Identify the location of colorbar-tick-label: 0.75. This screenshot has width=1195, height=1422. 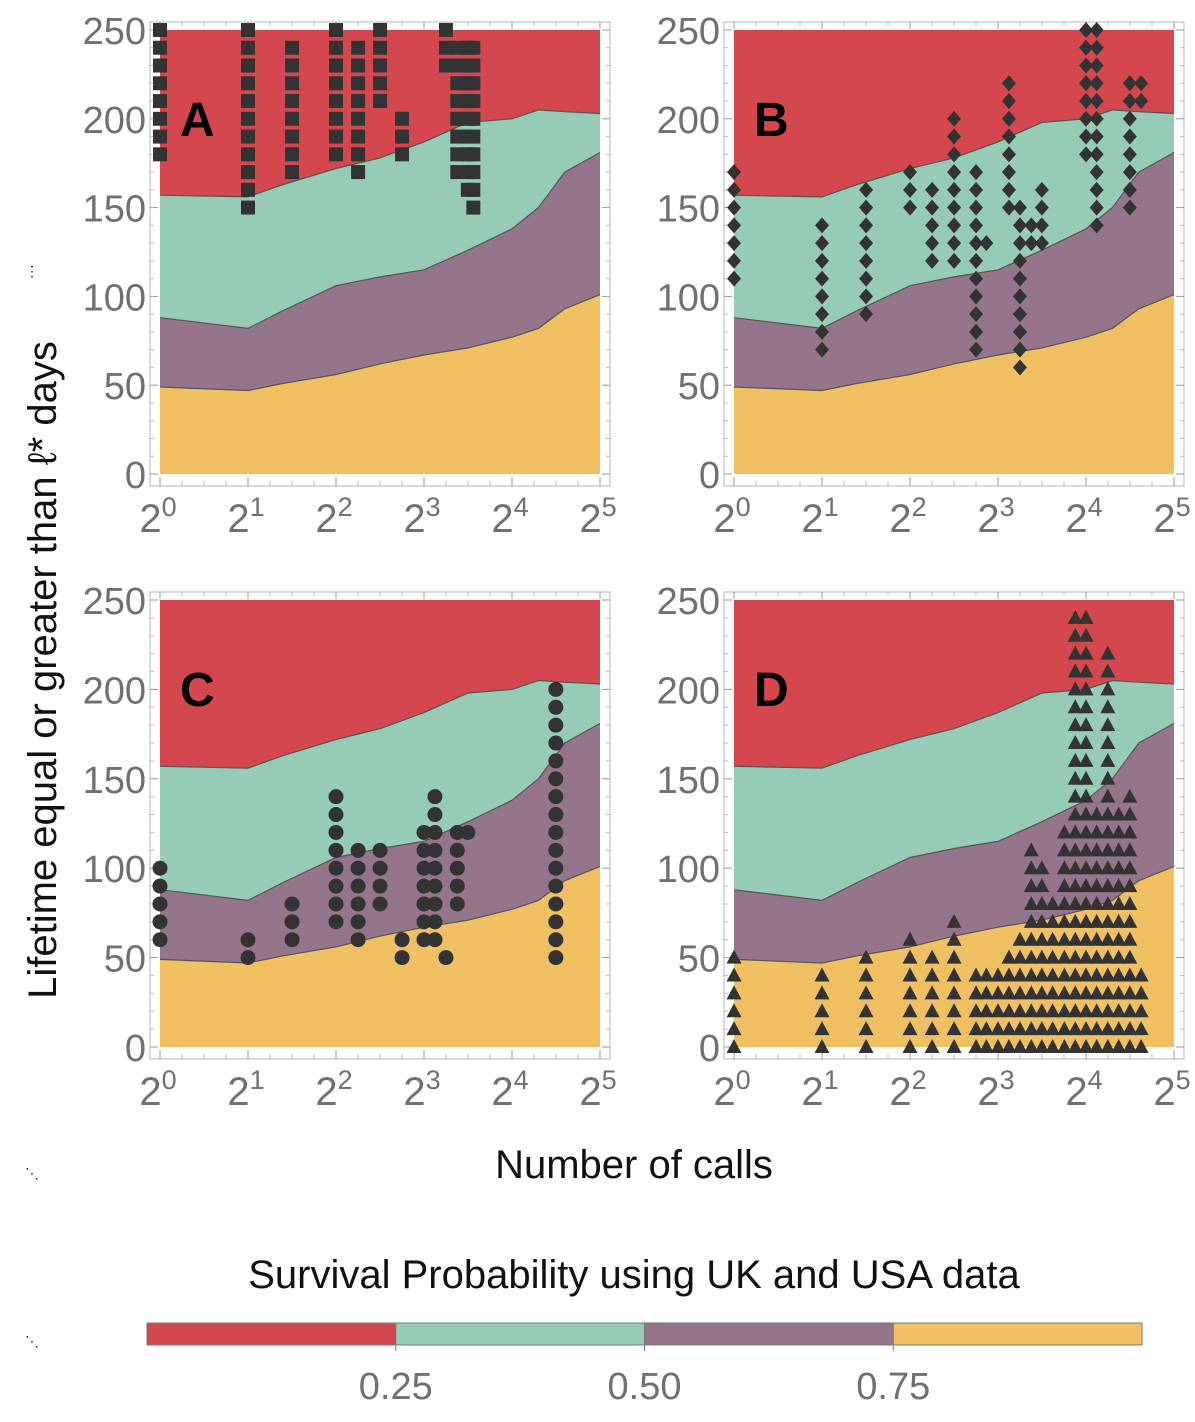
(893, 1387).